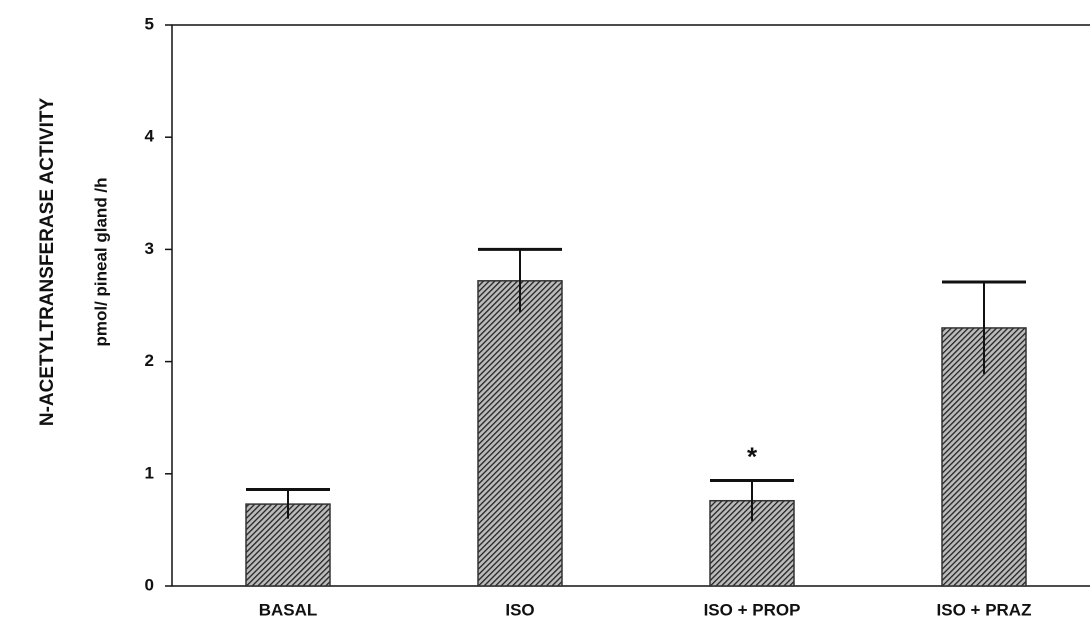 The image size is (1090, 628). I want to click on x-tick-label: ISO + PRAZ, so click(984, 609).